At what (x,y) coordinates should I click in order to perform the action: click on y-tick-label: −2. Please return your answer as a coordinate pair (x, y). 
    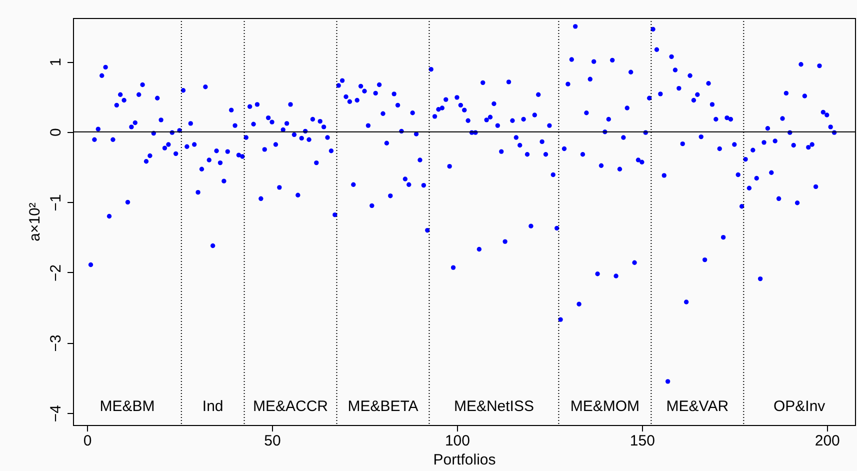
    Looking at the image, I should click on (56, 273).